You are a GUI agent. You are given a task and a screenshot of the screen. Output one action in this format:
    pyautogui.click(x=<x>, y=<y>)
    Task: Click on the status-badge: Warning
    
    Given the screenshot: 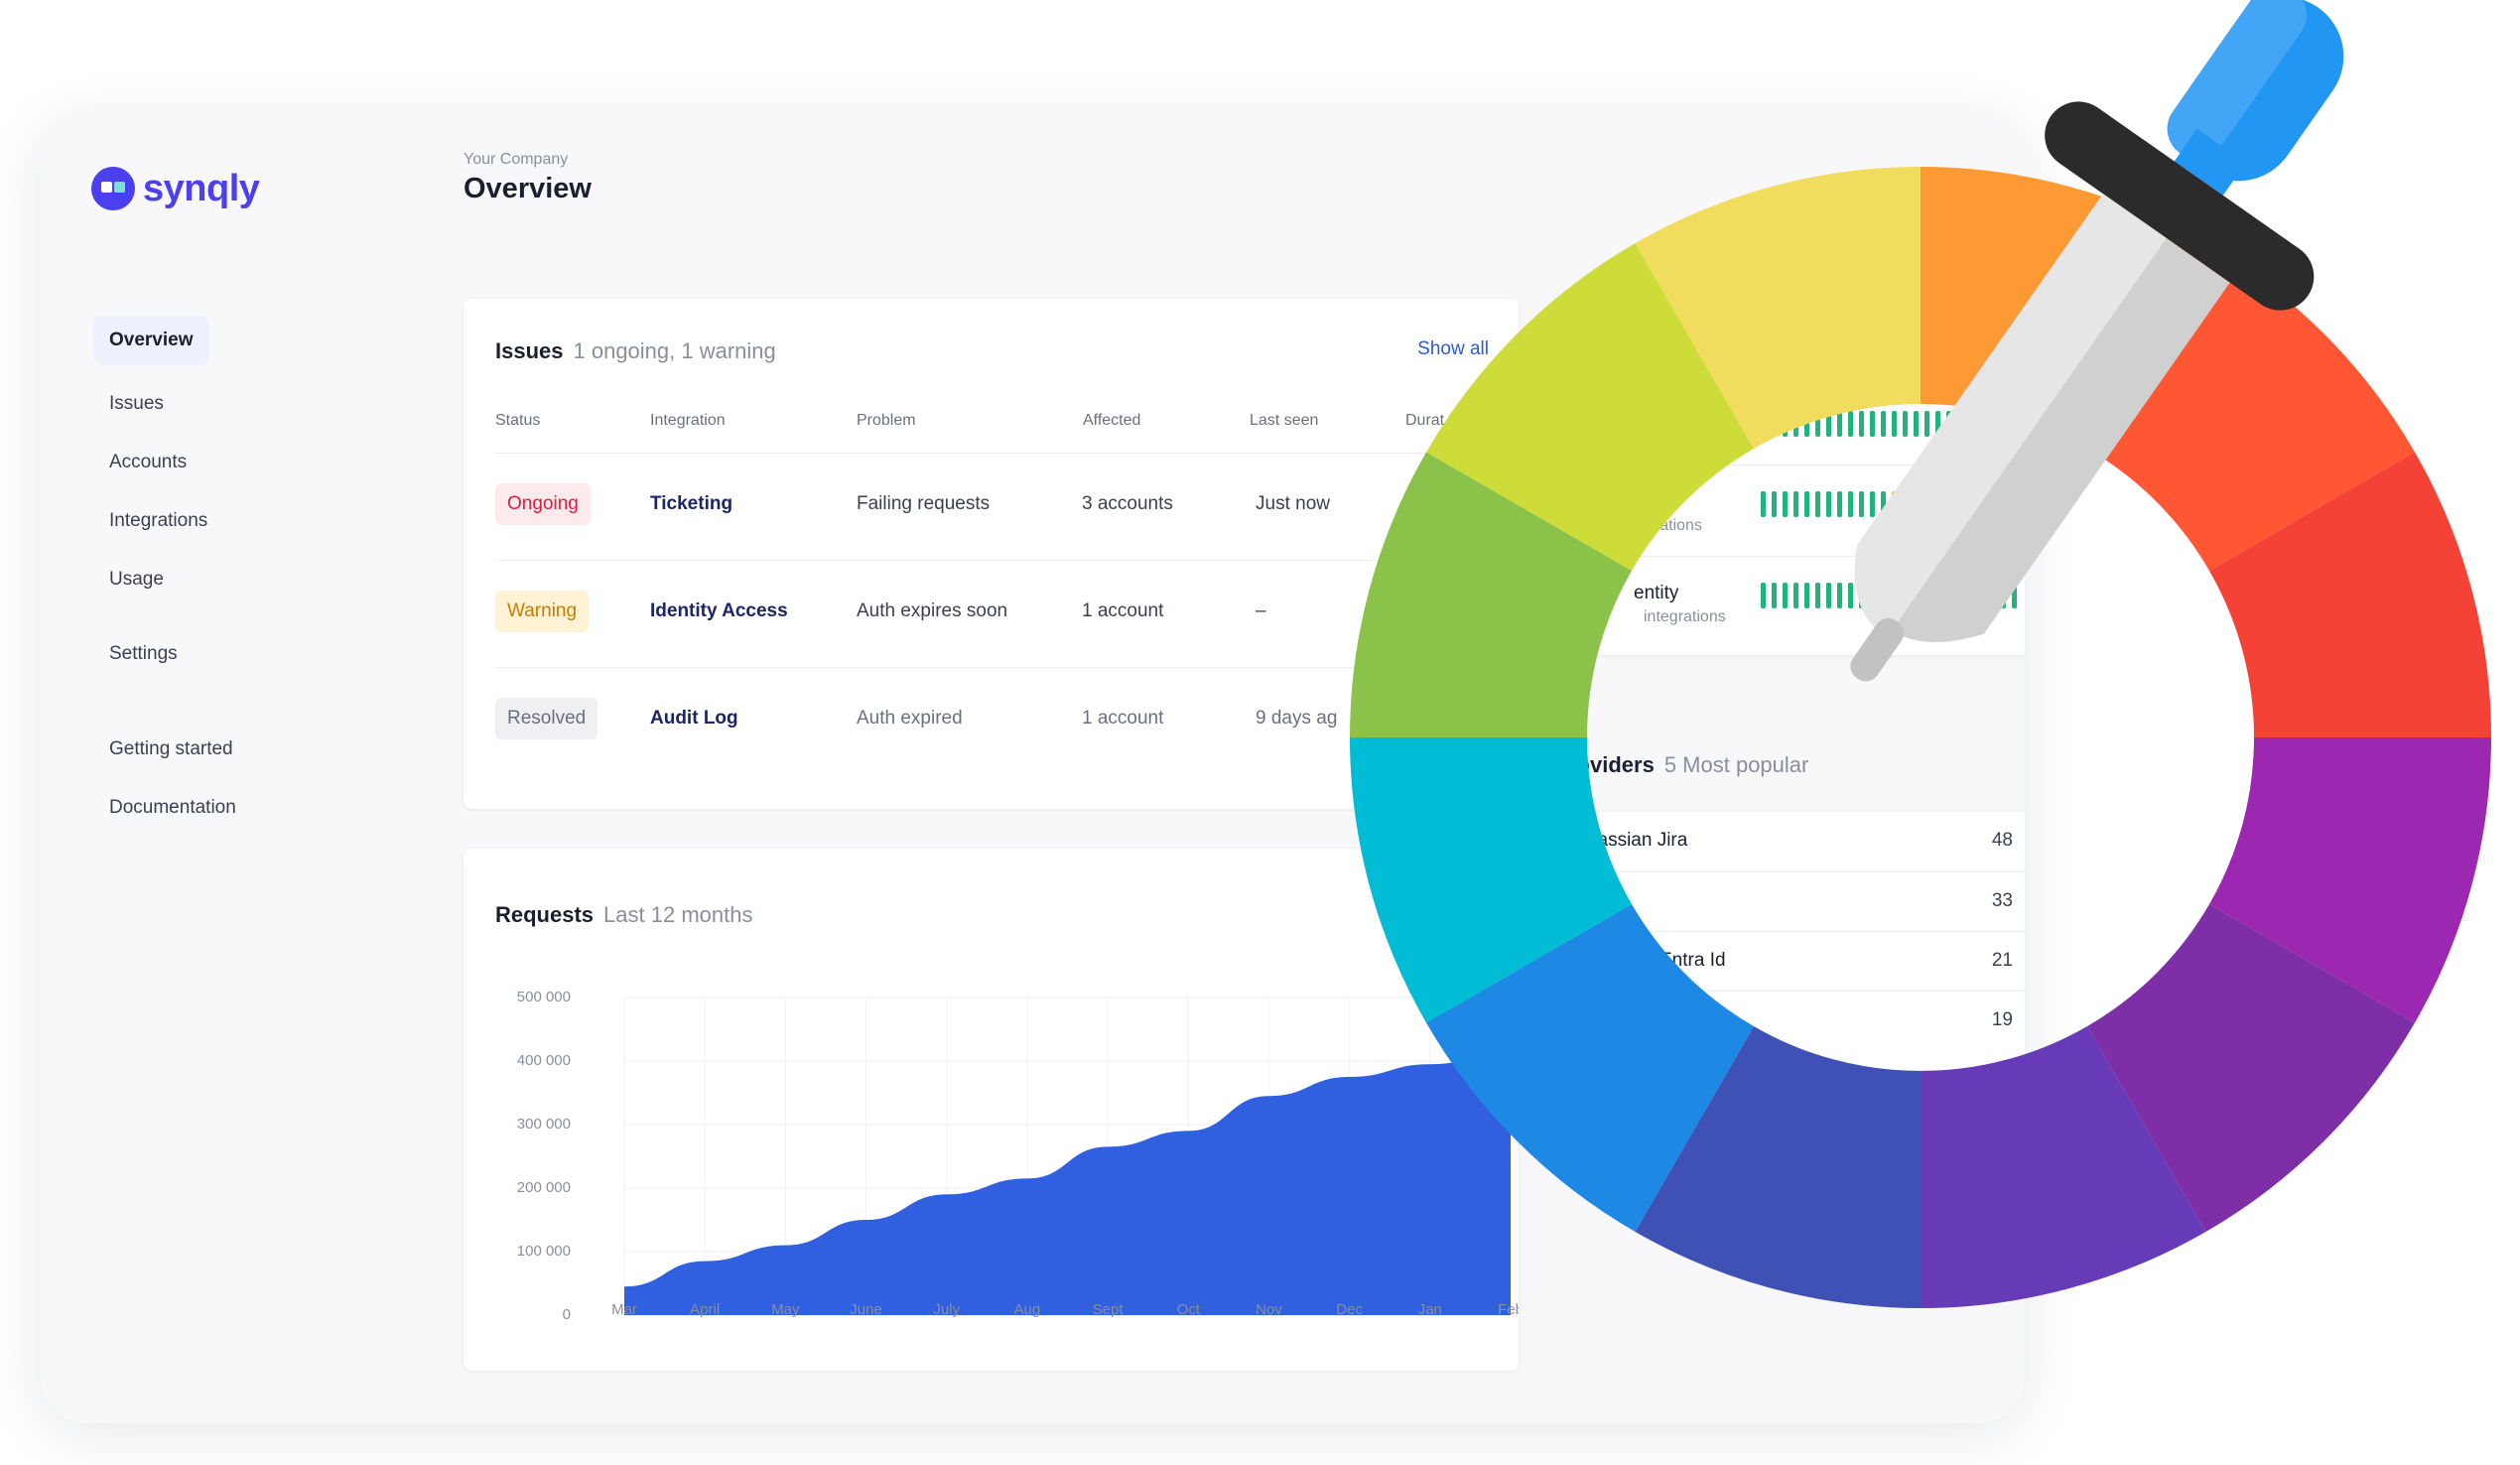 What is the action you would take?
    pyautogui.click(x=542, y=612)
    